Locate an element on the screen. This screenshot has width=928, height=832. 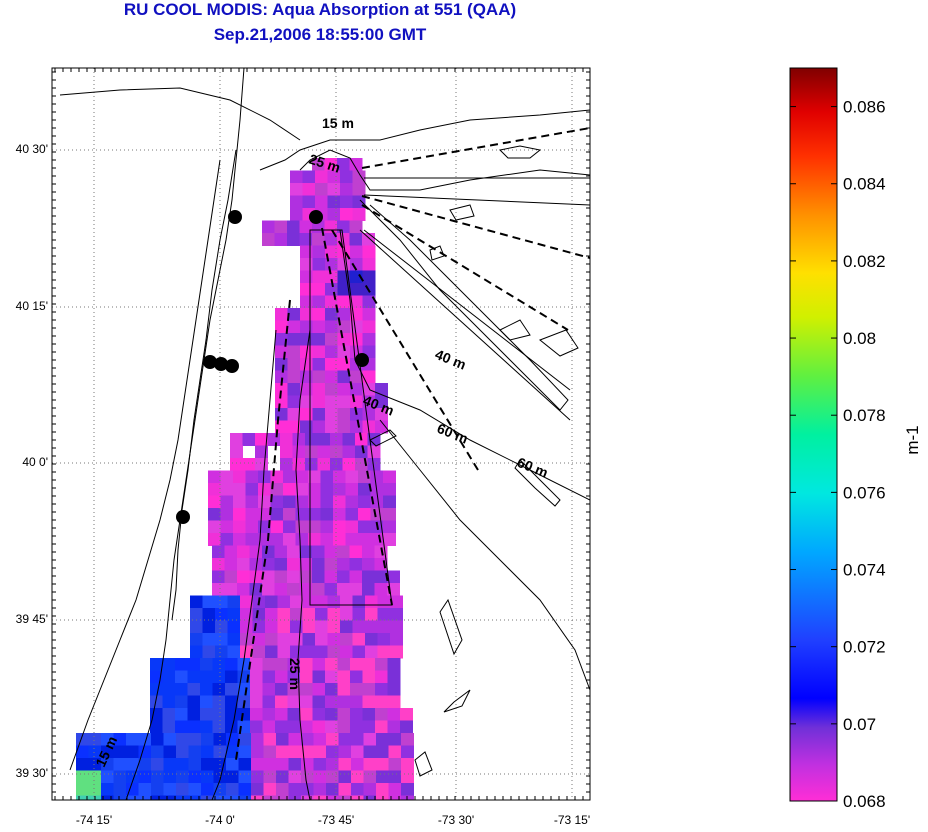
x-tick-label: -74 0' is located at coordinates (220, 820).